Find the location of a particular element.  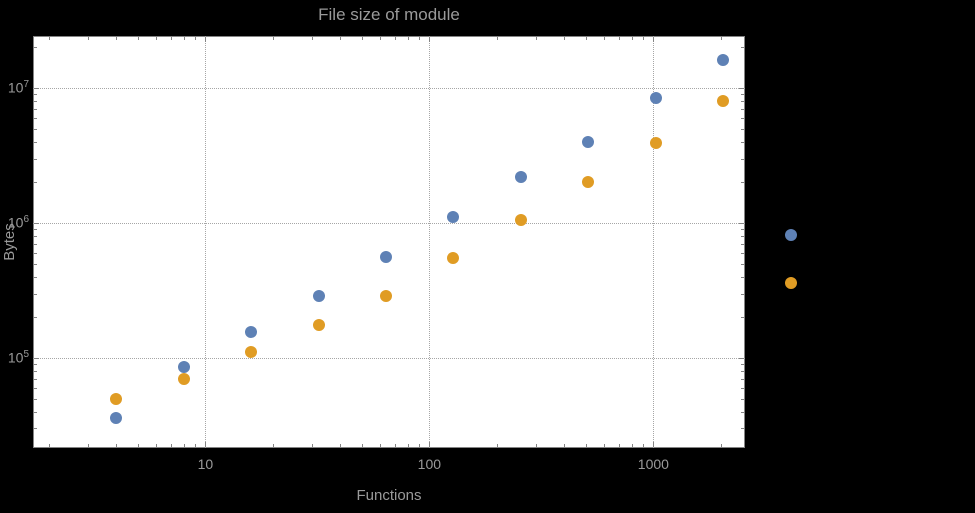

x-tick-label: 100 is located at coordinates (429, 464).